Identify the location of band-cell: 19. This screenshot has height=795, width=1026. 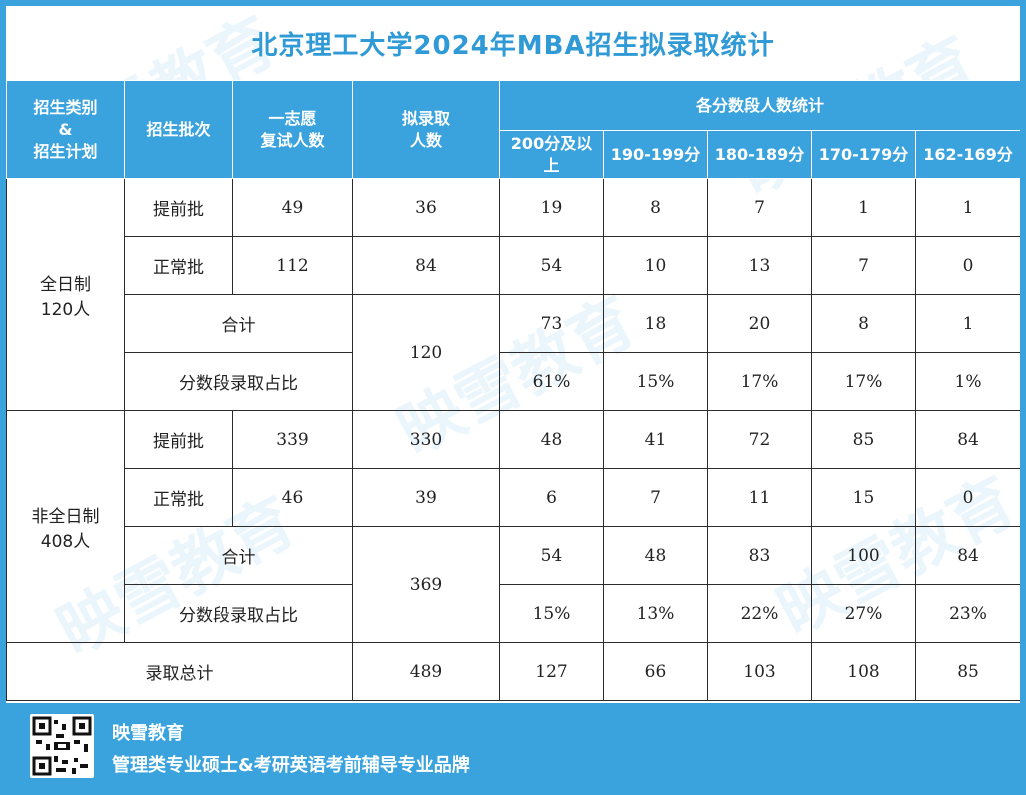
(551, 207).